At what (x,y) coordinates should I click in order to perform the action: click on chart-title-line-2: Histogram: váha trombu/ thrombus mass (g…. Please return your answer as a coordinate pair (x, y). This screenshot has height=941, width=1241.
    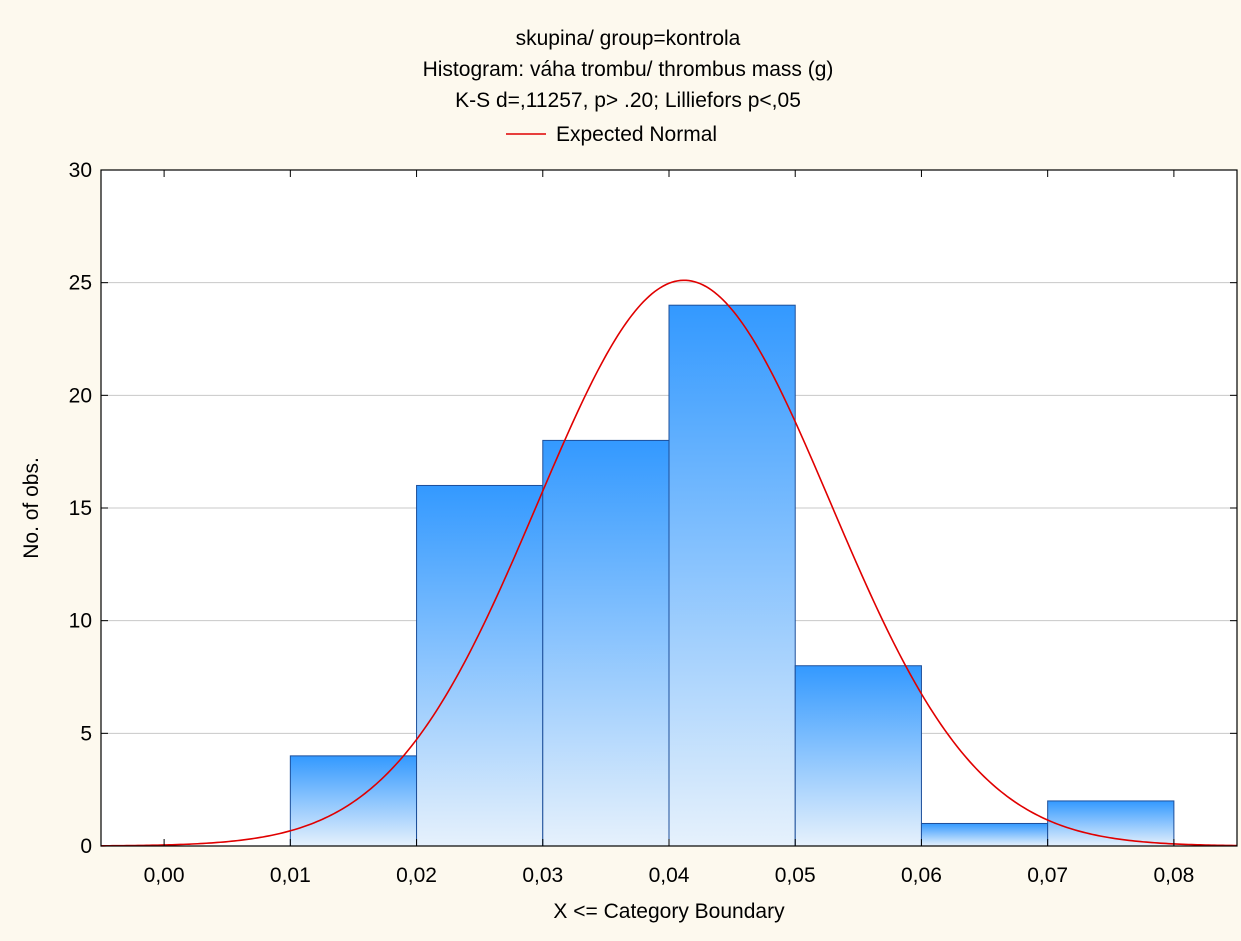
    Looking at the image, I should click on (628, 69).